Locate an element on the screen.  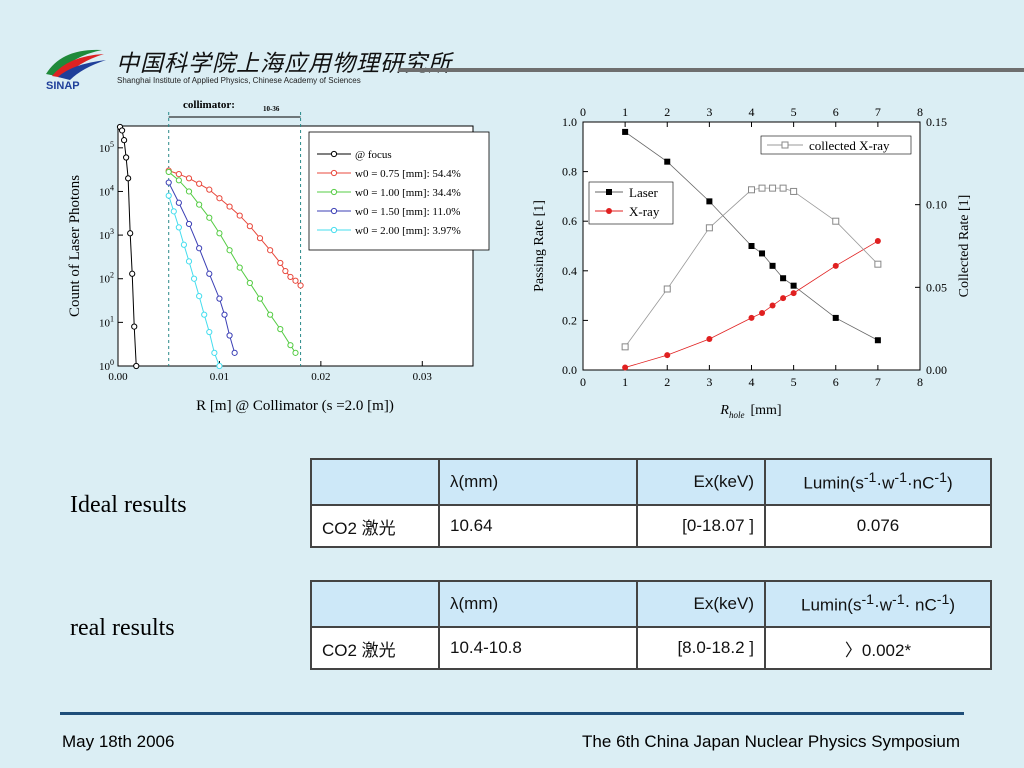
y-tick-label: 10² is located at coordinates (106, 278).